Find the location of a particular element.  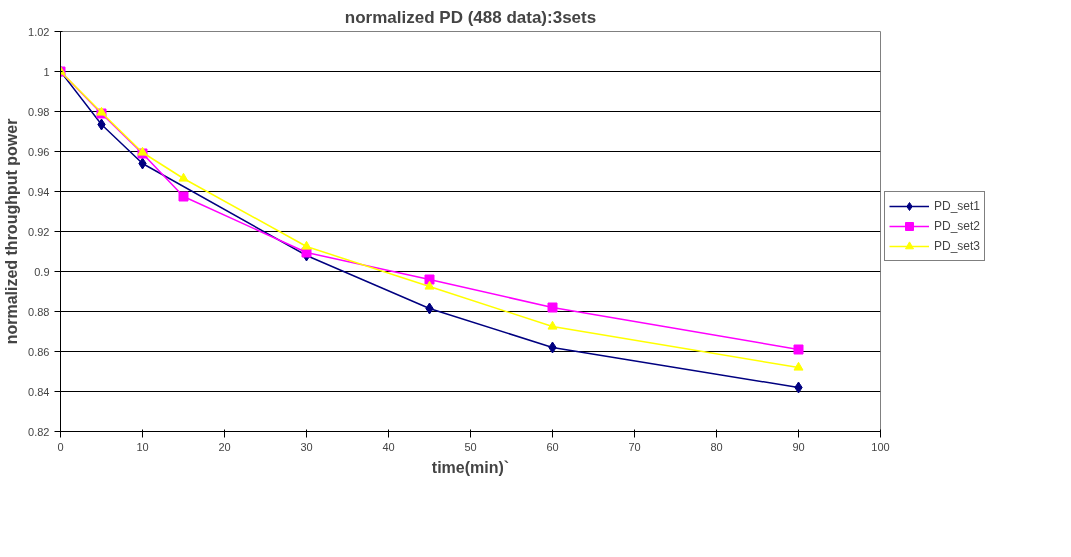

x-tick-label: 10 is located at coordinates (142, 446).